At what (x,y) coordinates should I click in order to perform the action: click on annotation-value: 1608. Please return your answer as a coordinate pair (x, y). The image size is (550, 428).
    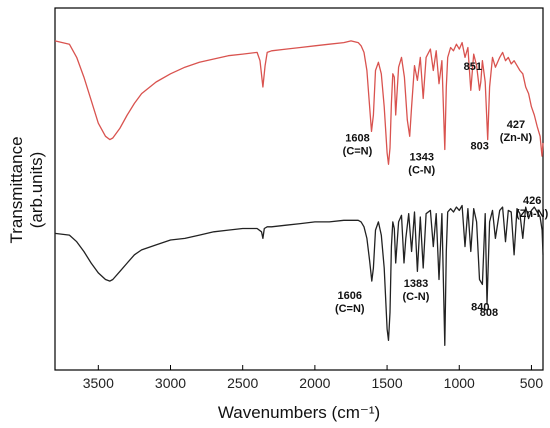
    Looking at the image, I should click on (357, 138).